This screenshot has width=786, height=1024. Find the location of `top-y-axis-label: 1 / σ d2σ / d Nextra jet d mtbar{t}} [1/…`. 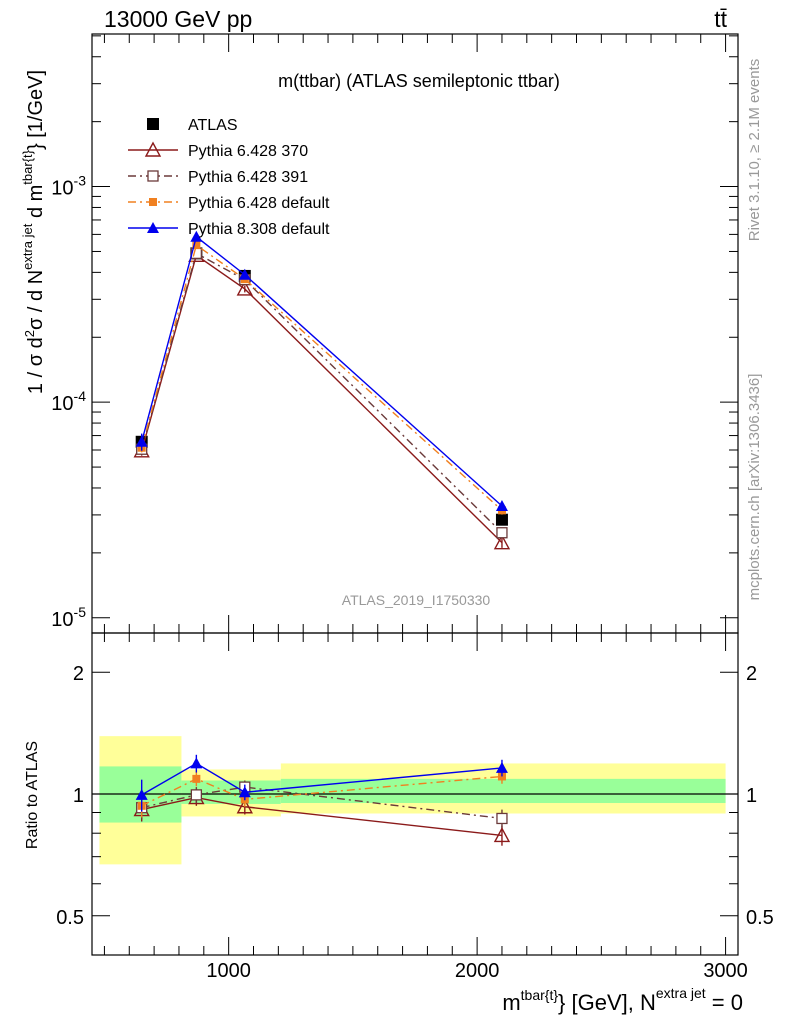

top-y-axis-label: 1 / σ d2σ / d Nextra jet d mtbar{t}} [1/… is located at coordinates (33, 232).